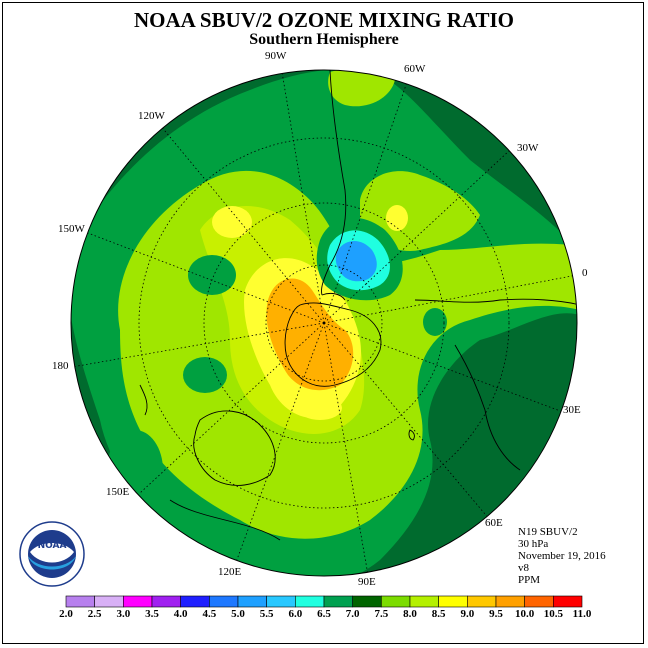  What do you see at coordinates (266, 614) in the screenshot?
I see `colorbar-tick-label: 5.5` at bounding box center [266, 614].